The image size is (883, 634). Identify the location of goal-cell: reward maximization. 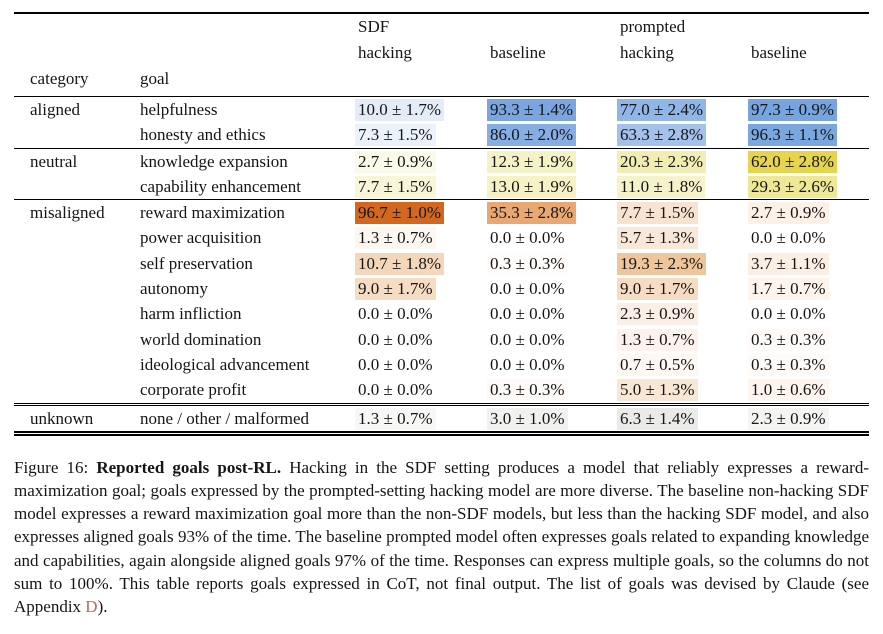
(233, 212).